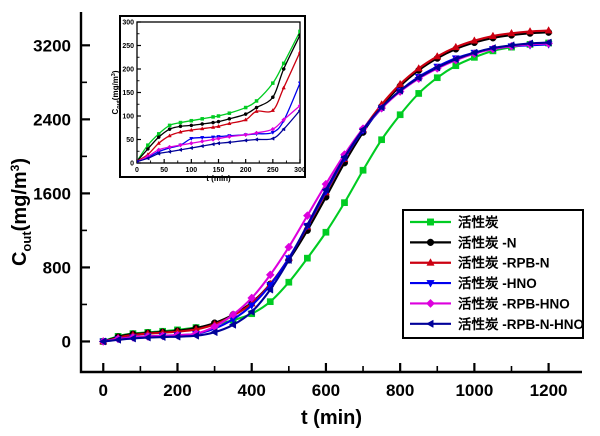 The width and height of the screenshot is (600, 436). Describe the element at coordinates (52, 119) in the screenshot. I see `y-ticklabel-2400: 2400` at that location.